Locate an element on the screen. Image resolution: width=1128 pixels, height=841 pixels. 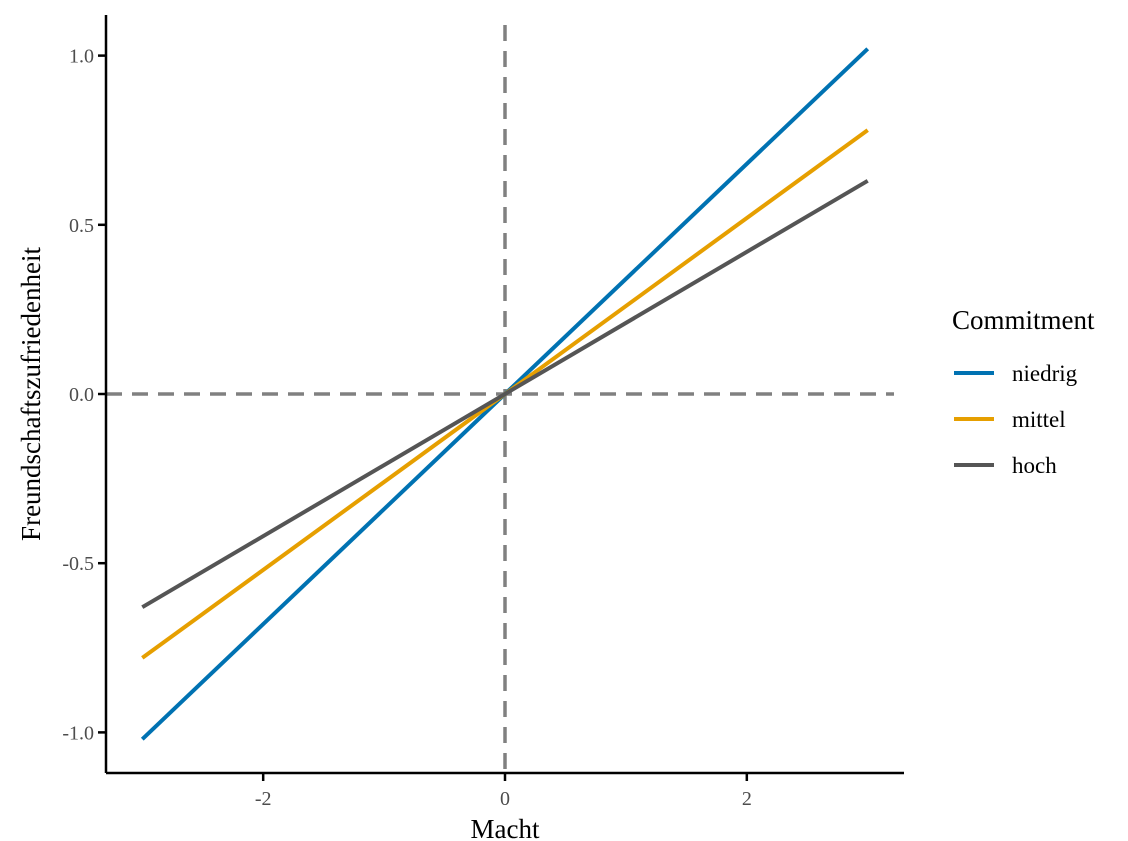
legend-label-niedrig: niedrig is located at coordinates (1045, 373).